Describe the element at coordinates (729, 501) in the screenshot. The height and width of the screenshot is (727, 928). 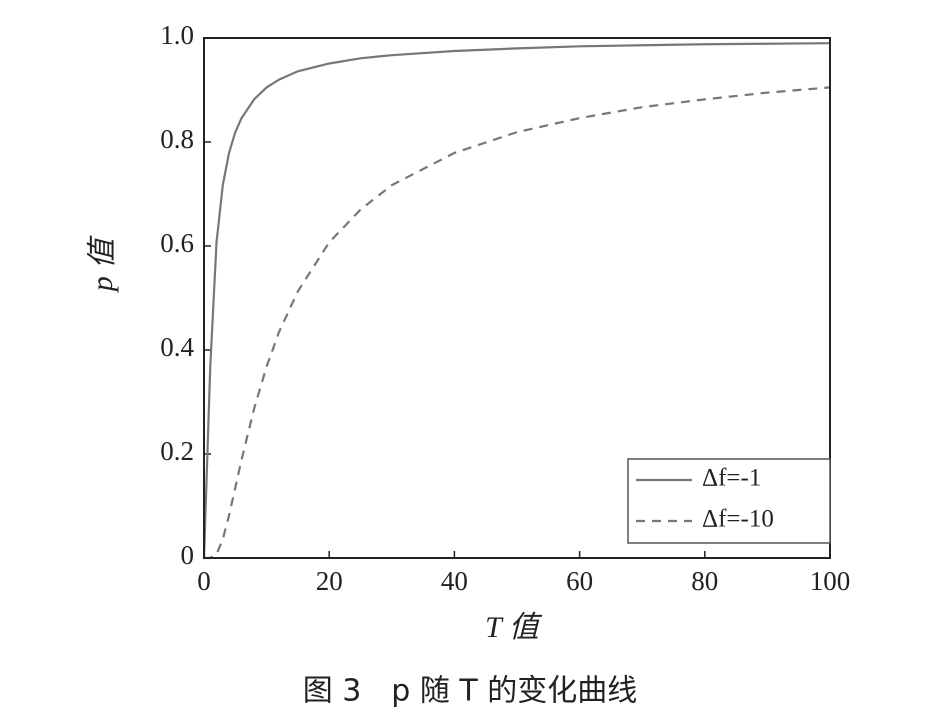
I see `legend-box` at that location.